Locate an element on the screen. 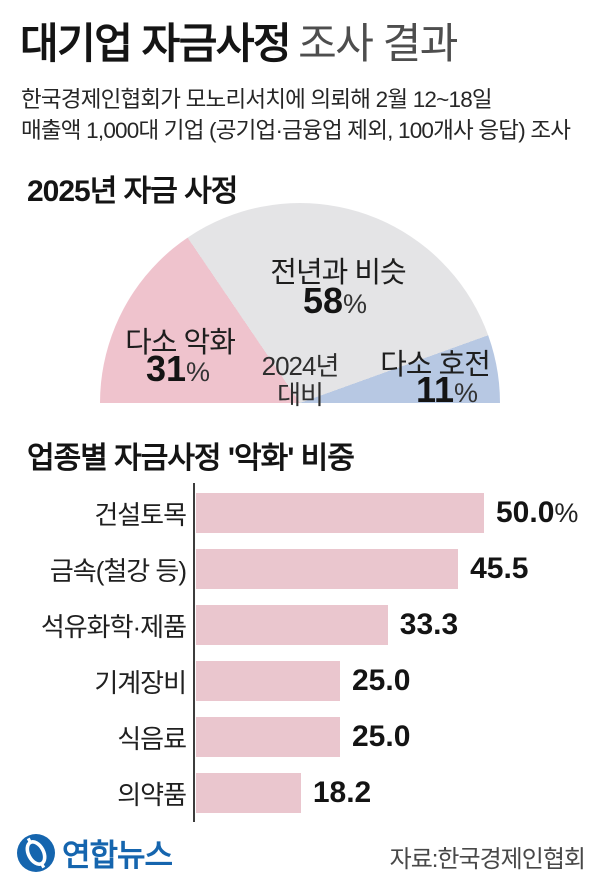  bar-row: 석유화학·제품 33.3 is located at coordinates (300, 625).